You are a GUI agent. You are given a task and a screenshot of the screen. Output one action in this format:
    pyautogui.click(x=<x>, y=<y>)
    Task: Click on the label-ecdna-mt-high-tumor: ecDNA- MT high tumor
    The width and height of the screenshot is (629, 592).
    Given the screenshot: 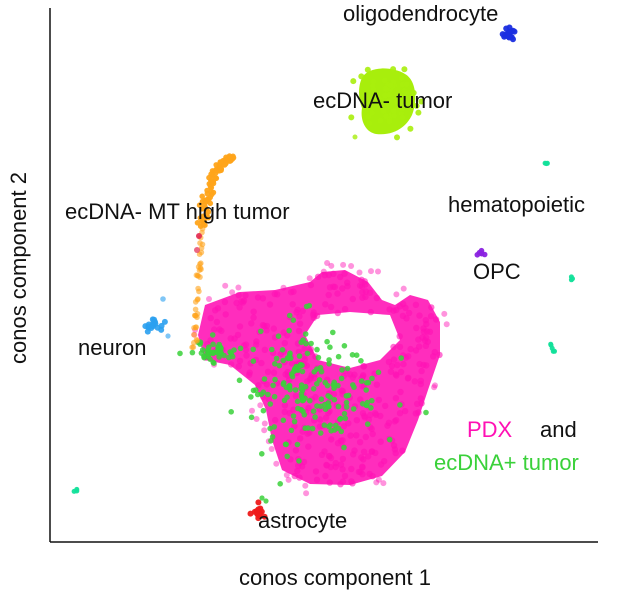 What is the action you would take?
    pyautogui.click(x=177, y=211)
    